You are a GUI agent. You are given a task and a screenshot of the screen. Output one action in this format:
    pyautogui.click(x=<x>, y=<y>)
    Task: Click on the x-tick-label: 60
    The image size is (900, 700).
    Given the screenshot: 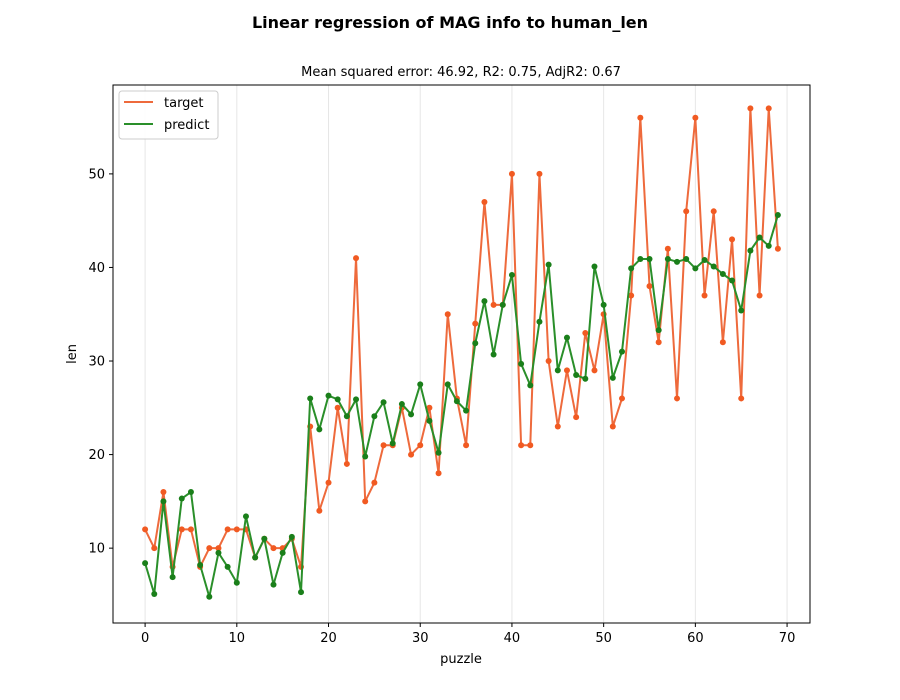 What is the action you would take?
    pyautogui.click(x=695, y=638)
    